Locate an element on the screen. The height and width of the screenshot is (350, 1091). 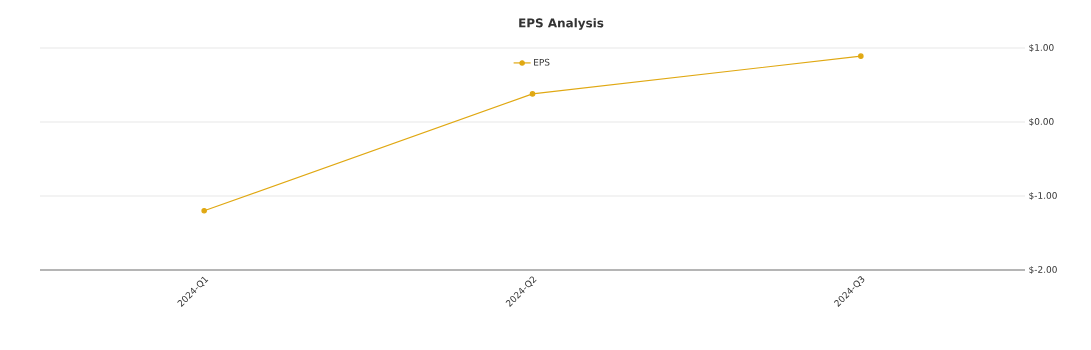
y-tick-label: $1.00 is located at coordinates (1041, 48).